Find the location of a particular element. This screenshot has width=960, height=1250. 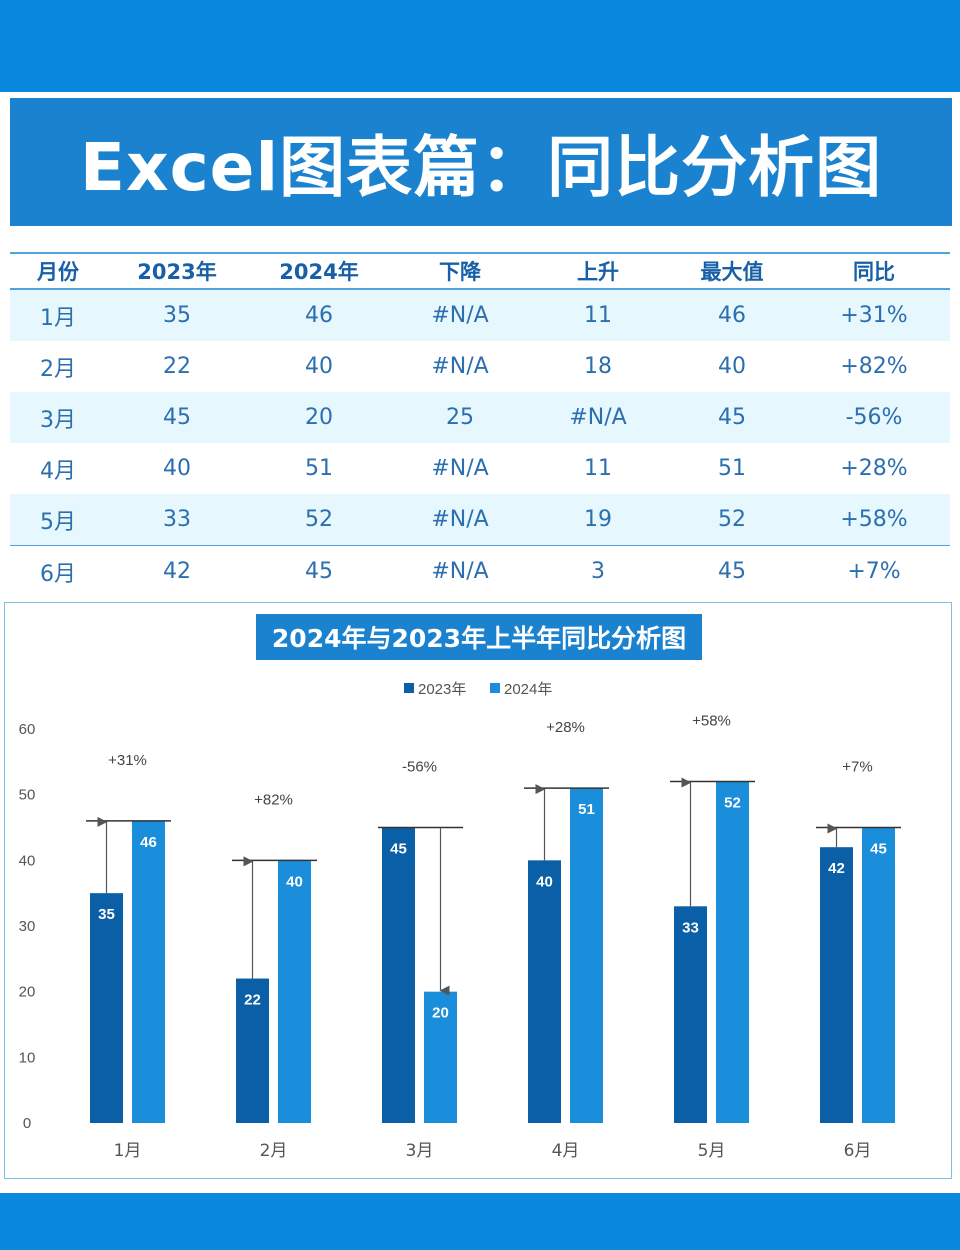

table-row: 4月 40 51 #N/A 11 51 +28% is located at coordinates (480, 468).